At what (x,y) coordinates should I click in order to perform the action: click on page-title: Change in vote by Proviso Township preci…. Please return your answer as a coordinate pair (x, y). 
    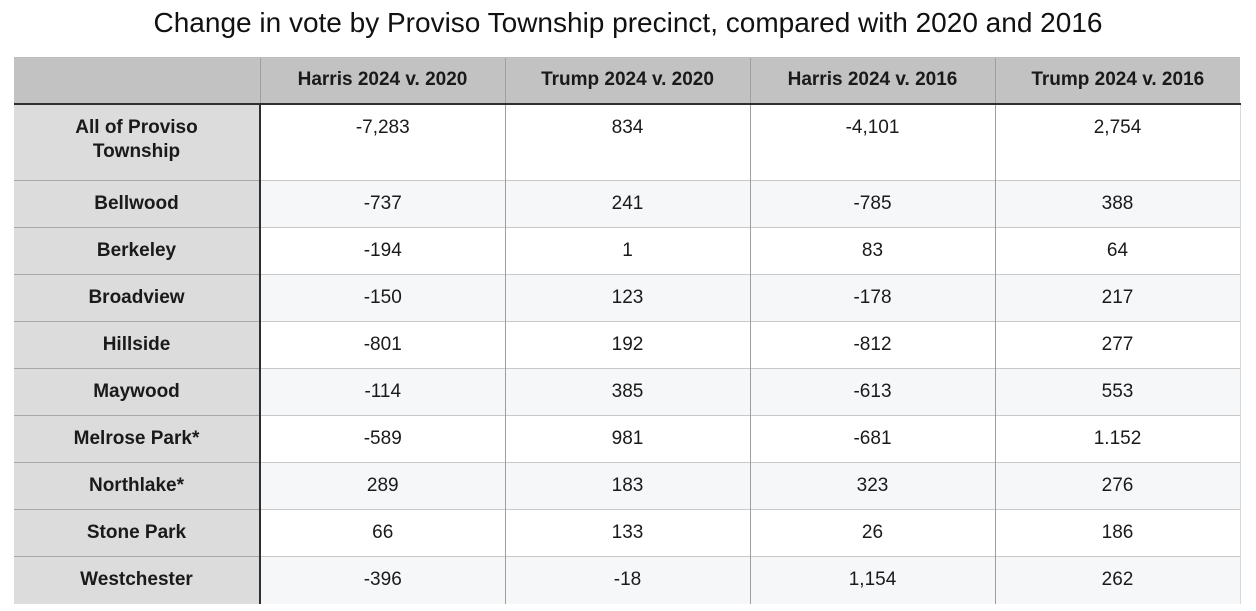
    Looking at the image, I should click on (628, 22).